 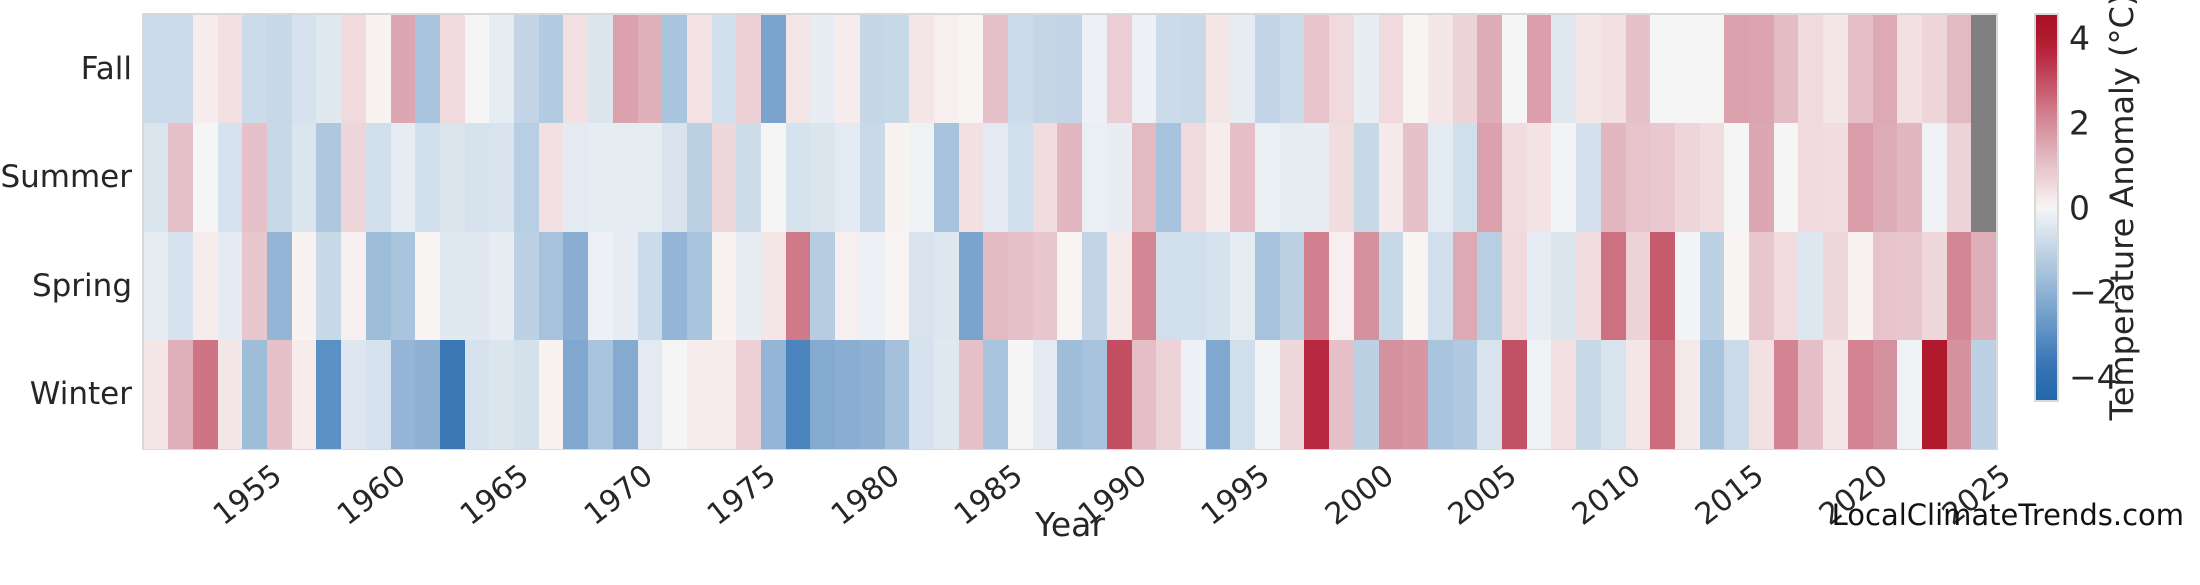 I want to click on row-label-winter: Winter, so click(x=80, y=393).